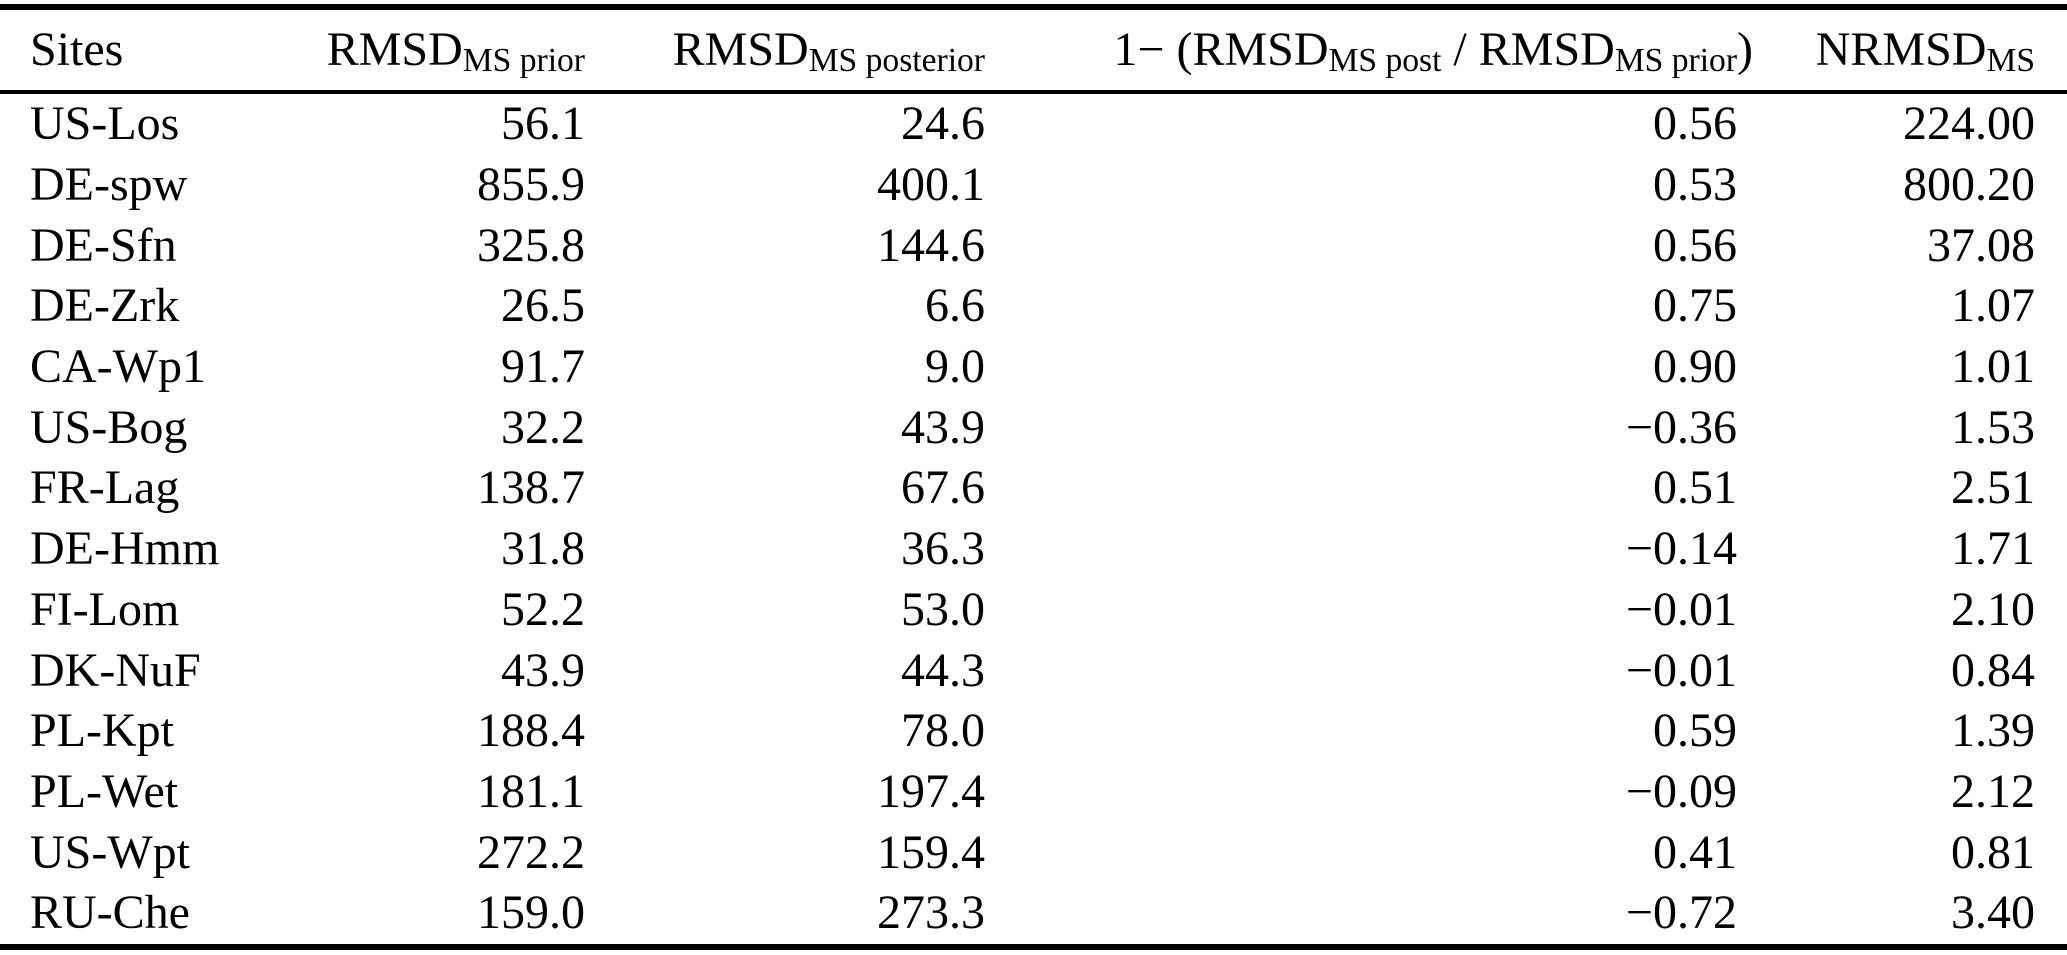  What do you see at coordinates (955, 367) in the screenshot?
I see `rmsd_posterior-cell: 9.0` at bounding box center [955, 367].